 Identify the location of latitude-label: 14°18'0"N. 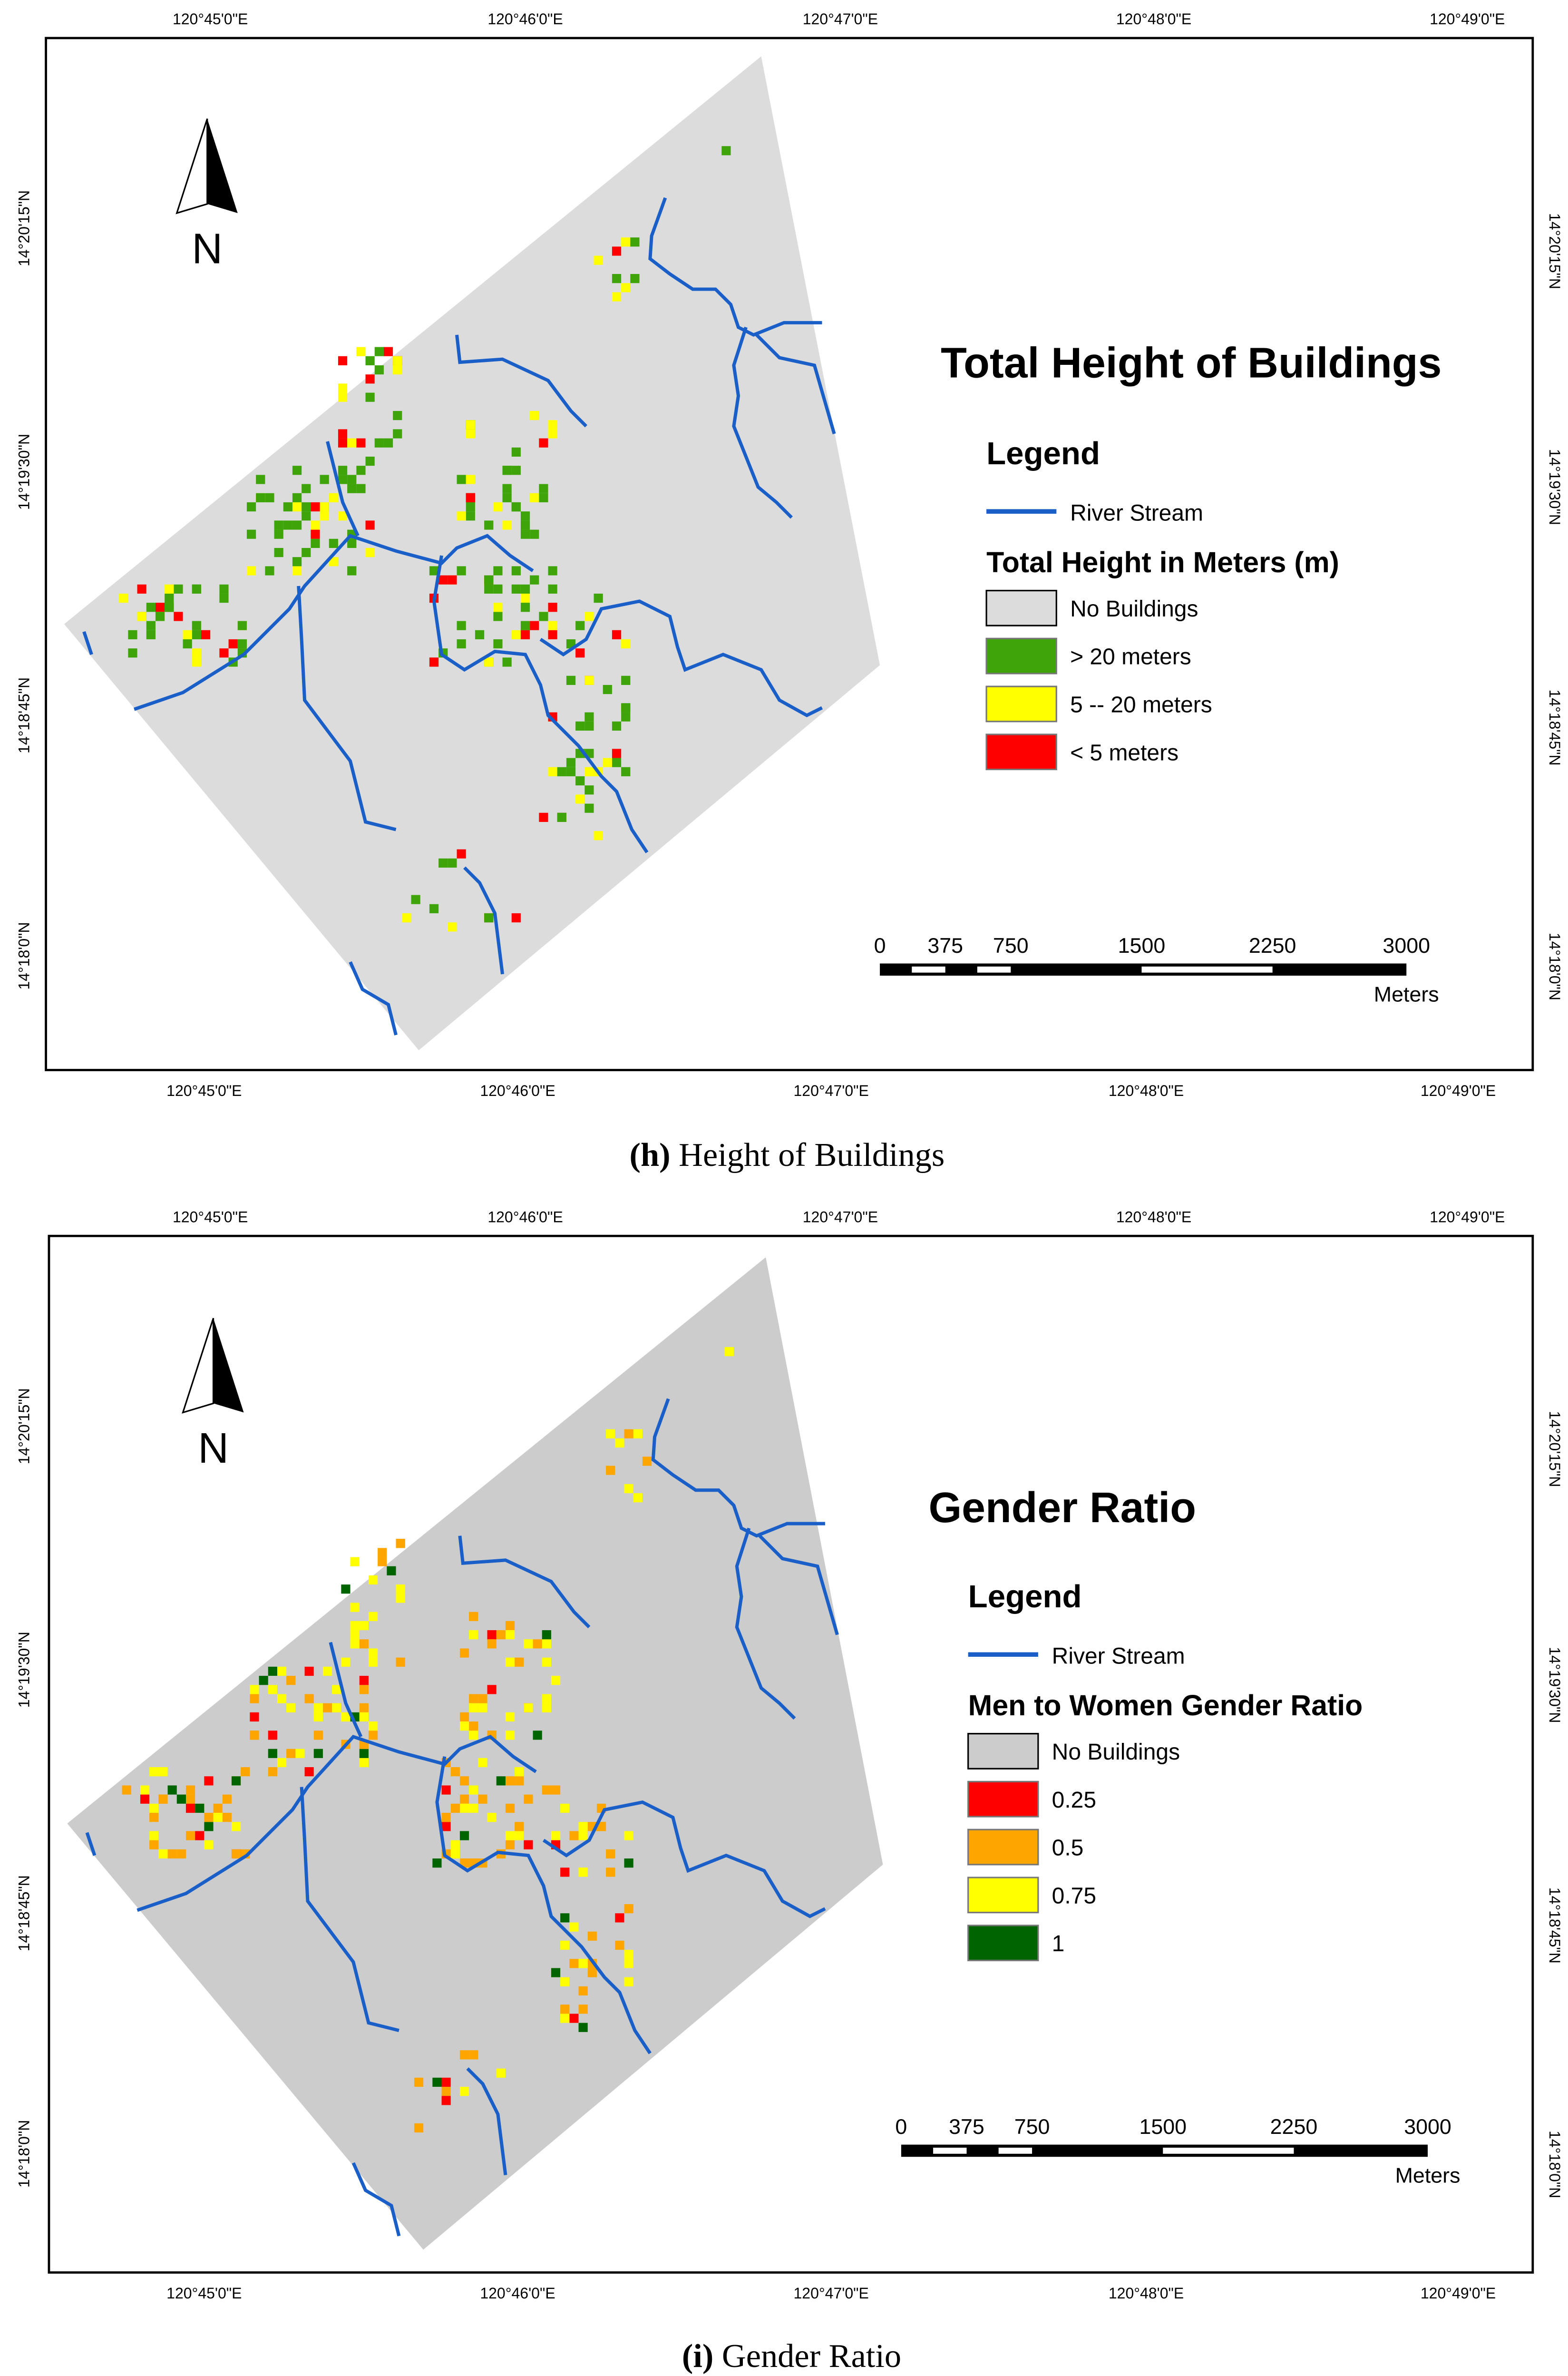
(1555, 966).